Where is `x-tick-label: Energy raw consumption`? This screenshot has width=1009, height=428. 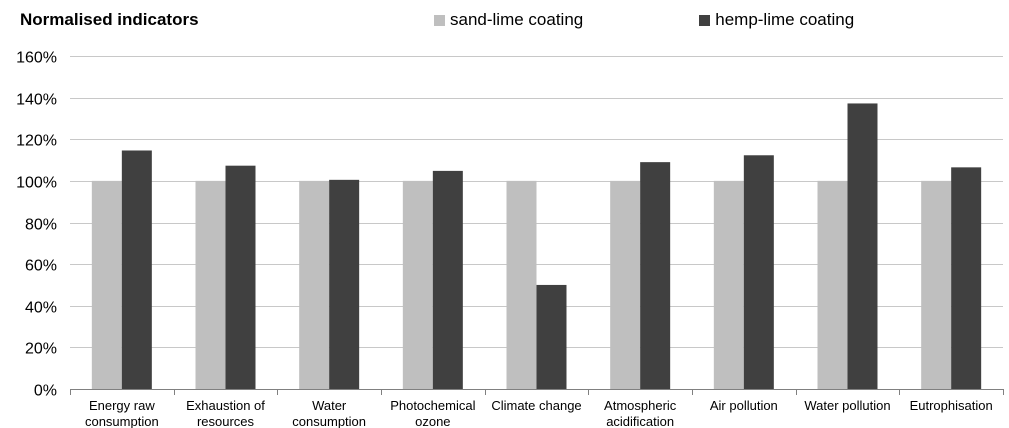
x-tick-label: Energy raw consumption is located at coordinates (122, 413).